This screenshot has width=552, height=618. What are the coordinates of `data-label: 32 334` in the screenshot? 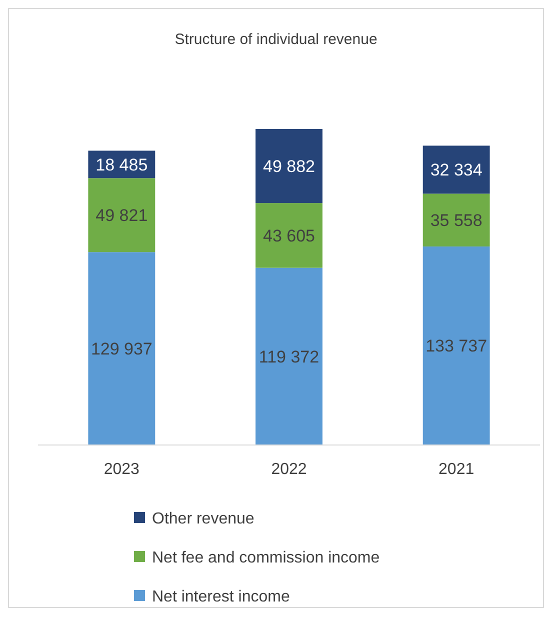 It's located at (456, 170).